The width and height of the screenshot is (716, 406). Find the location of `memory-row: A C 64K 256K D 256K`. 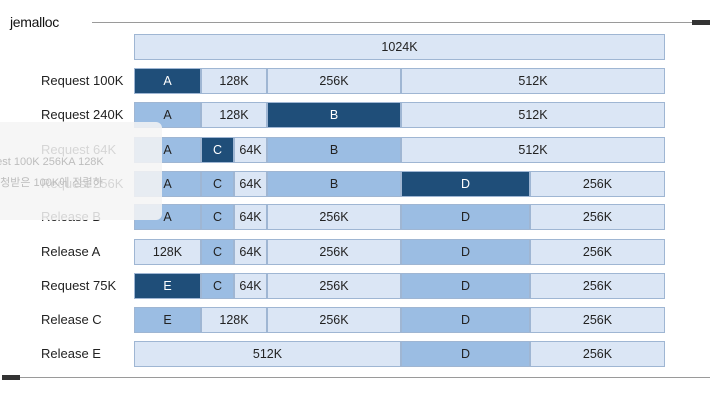

memory-row: A C 64K 256K D 256K is located at coordinates (399, 217).